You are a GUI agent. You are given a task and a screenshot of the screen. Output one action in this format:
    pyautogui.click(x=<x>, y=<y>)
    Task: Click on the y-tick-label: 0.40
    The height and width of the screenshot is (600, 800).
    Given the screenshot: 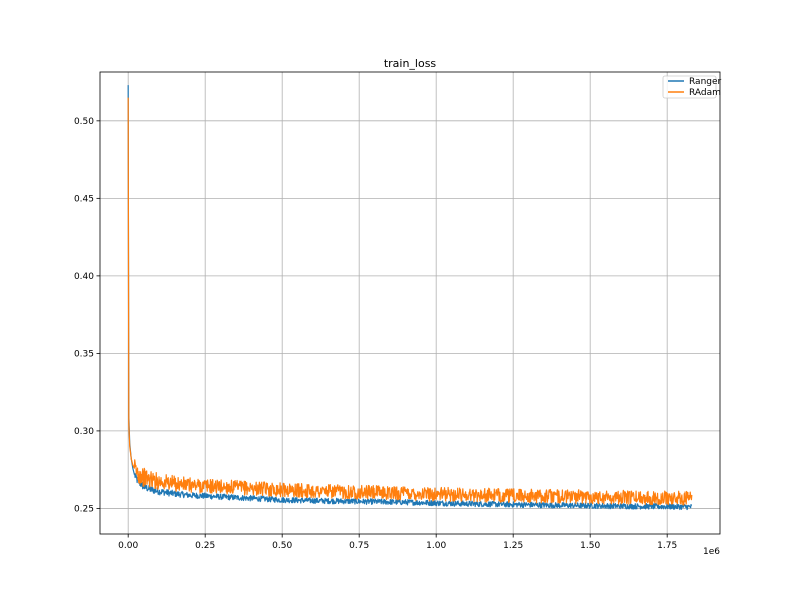 What is the action you would take?
    pyautogui.click(x=84, y=277)
    